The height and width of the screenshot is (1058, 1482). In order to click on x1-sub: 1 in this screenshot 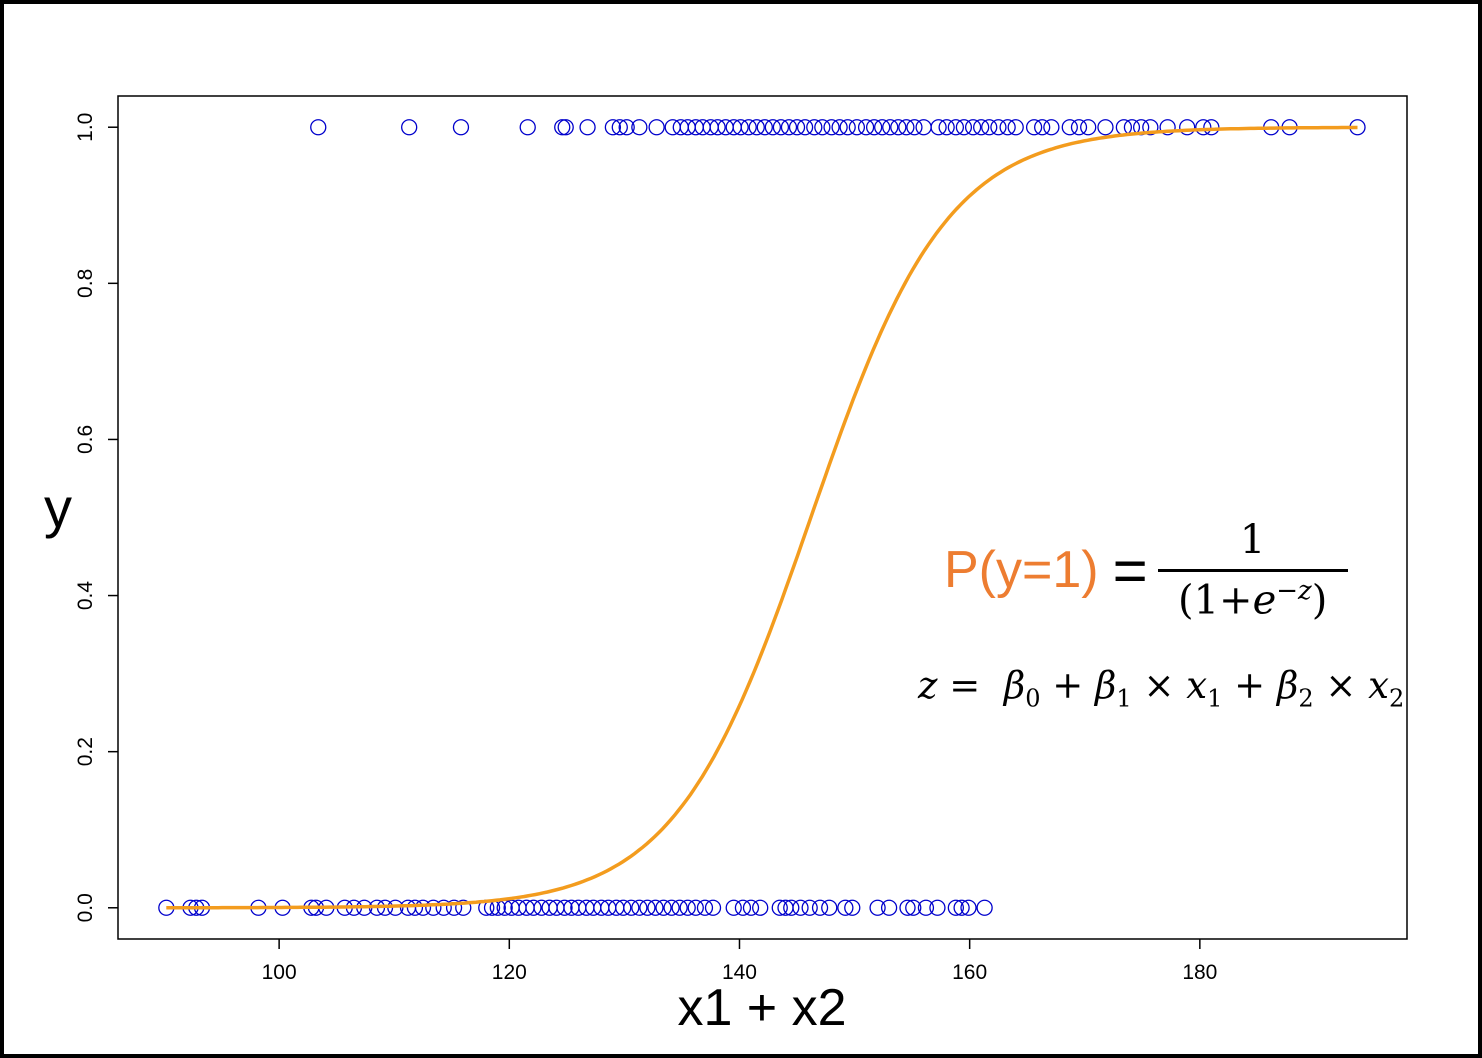, I will do `click(1215, 698)`.